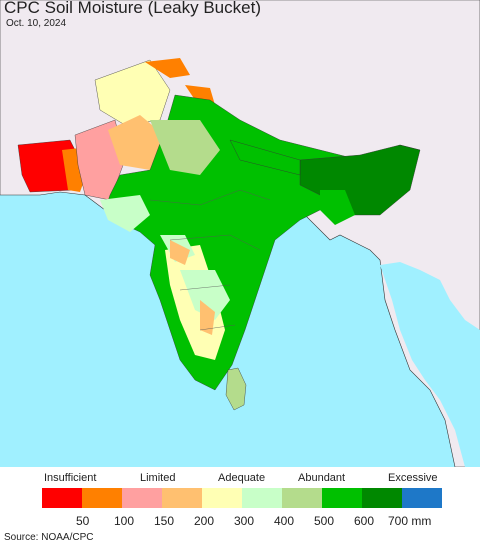 This screenshot has width=480, height=549. I want to click on legend-tick: 300, so click(244, 521).